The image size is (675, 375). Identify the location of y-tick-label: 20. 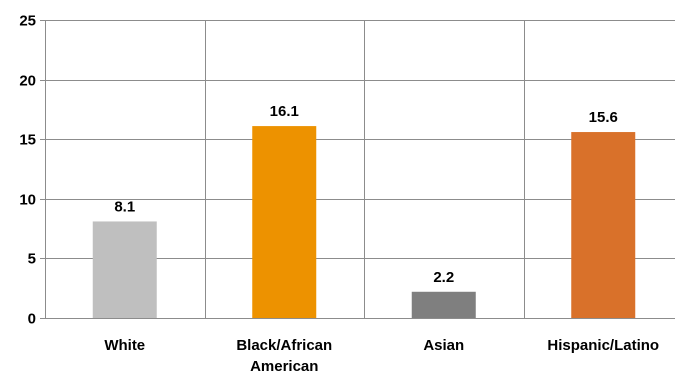
(27, 81).